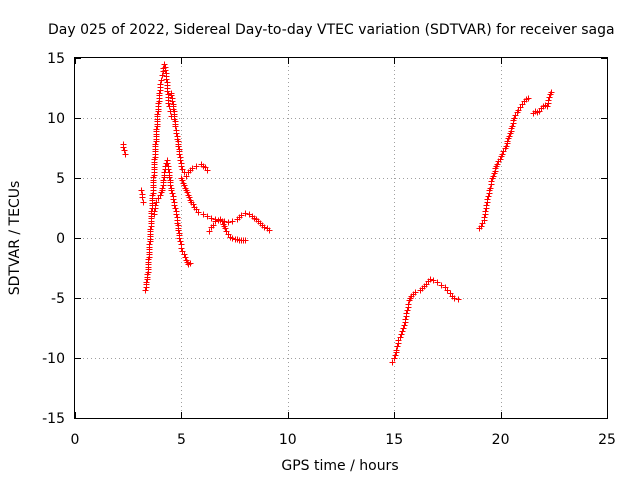  What do you see at coordinates (343, 440) in the screenshot?
I see `x-axis-tick-labels: 0 5 10 15 20 25` at bounding box center [343, 440].